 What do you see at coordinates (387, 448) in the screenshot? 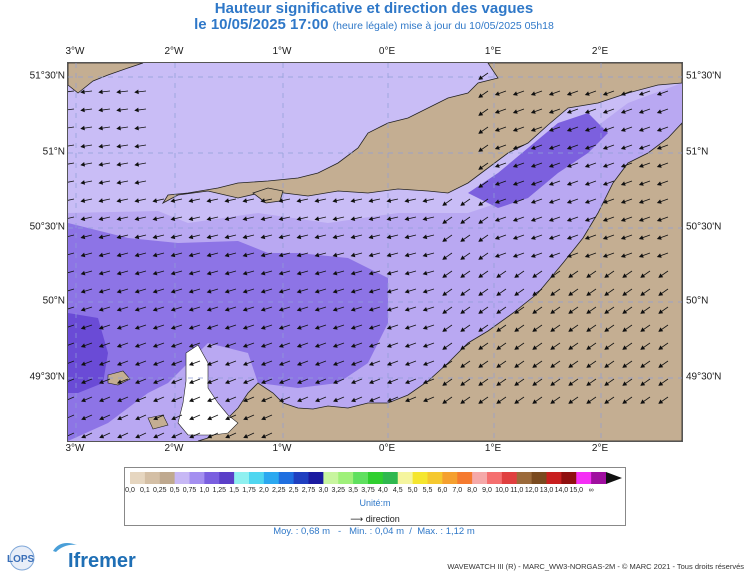
I see `lon-label-bottom: 0°E` at bounding box center [387, 448].